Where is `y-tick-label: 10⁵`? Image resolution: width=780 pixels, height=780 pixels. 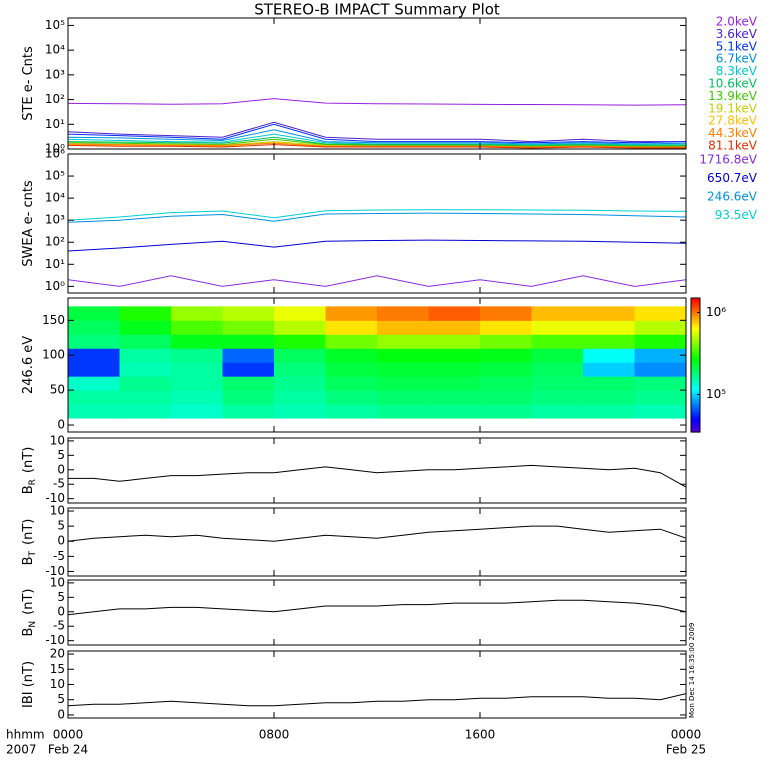
y-tick-label: 10⁵ is located at coordinates (55, 176).